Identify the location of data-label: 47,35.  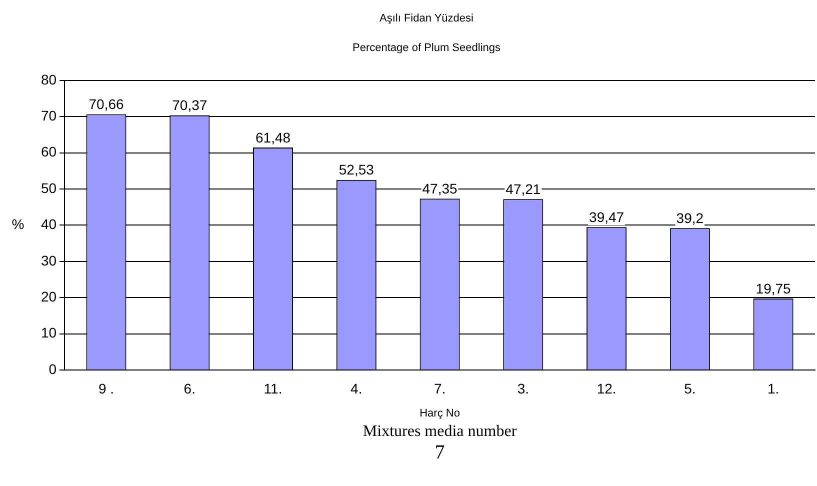
(440, 188).